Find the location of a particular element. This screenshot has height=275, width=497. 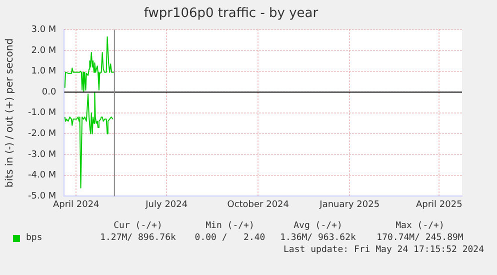

y-tick-label: -3.0 M is located at coordinates (42, 155).